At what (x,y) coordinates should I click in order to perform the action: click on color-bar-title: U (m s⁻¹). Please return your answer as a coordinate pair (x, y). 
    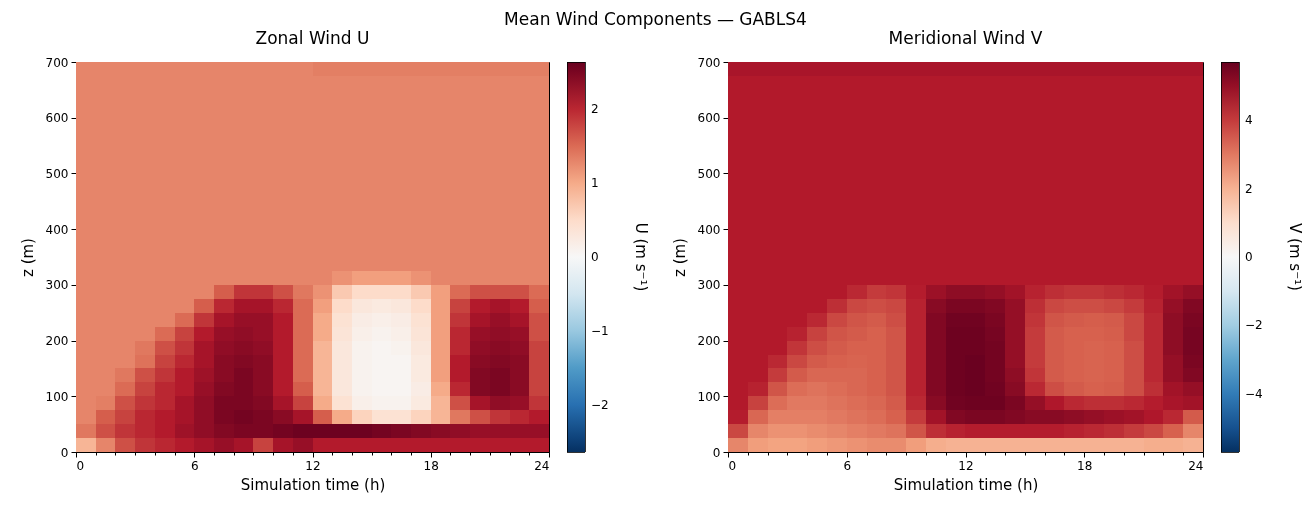
    Looking at the image, I should click on (641, 257).